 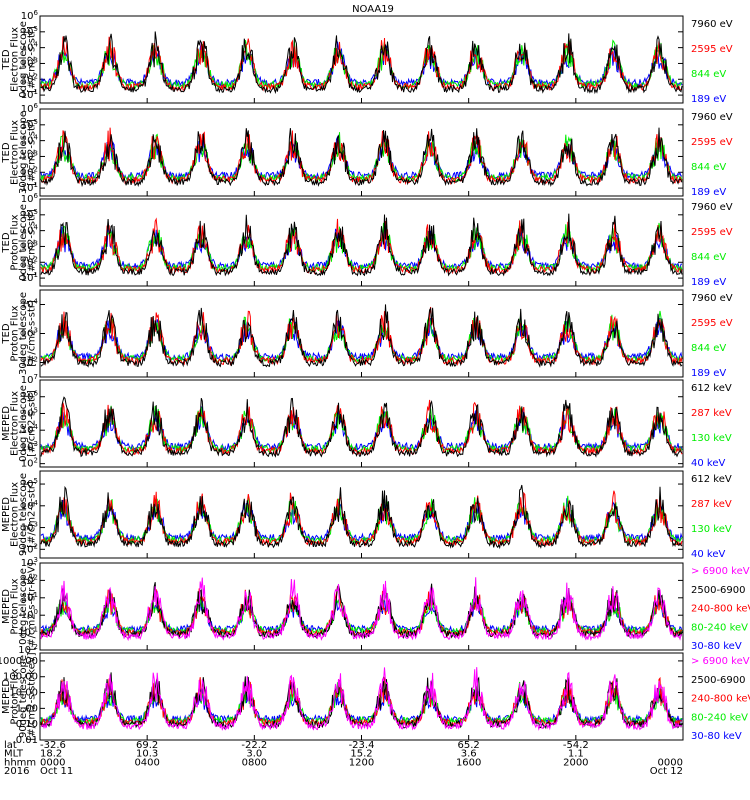 I want to click on y-axis-label: 90deg telescope, so click(x=23, y=514).